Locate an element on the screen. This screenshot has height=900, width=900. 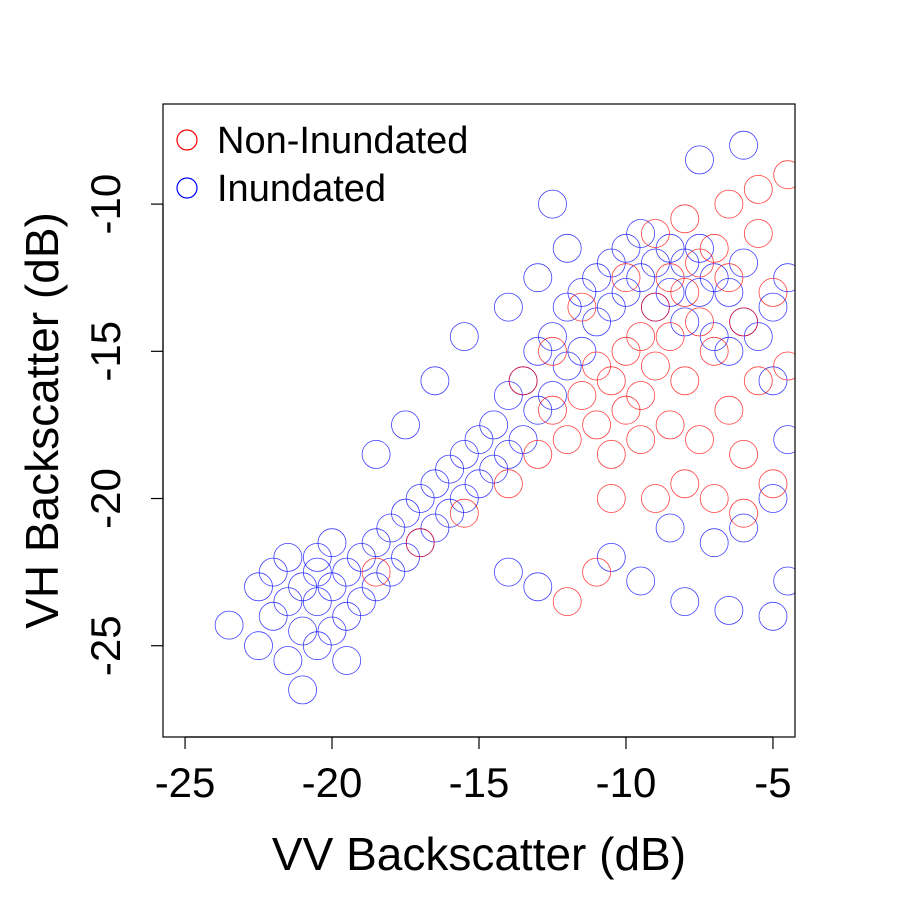
x-tick-label: -15 is located at coordinates (479, 782).